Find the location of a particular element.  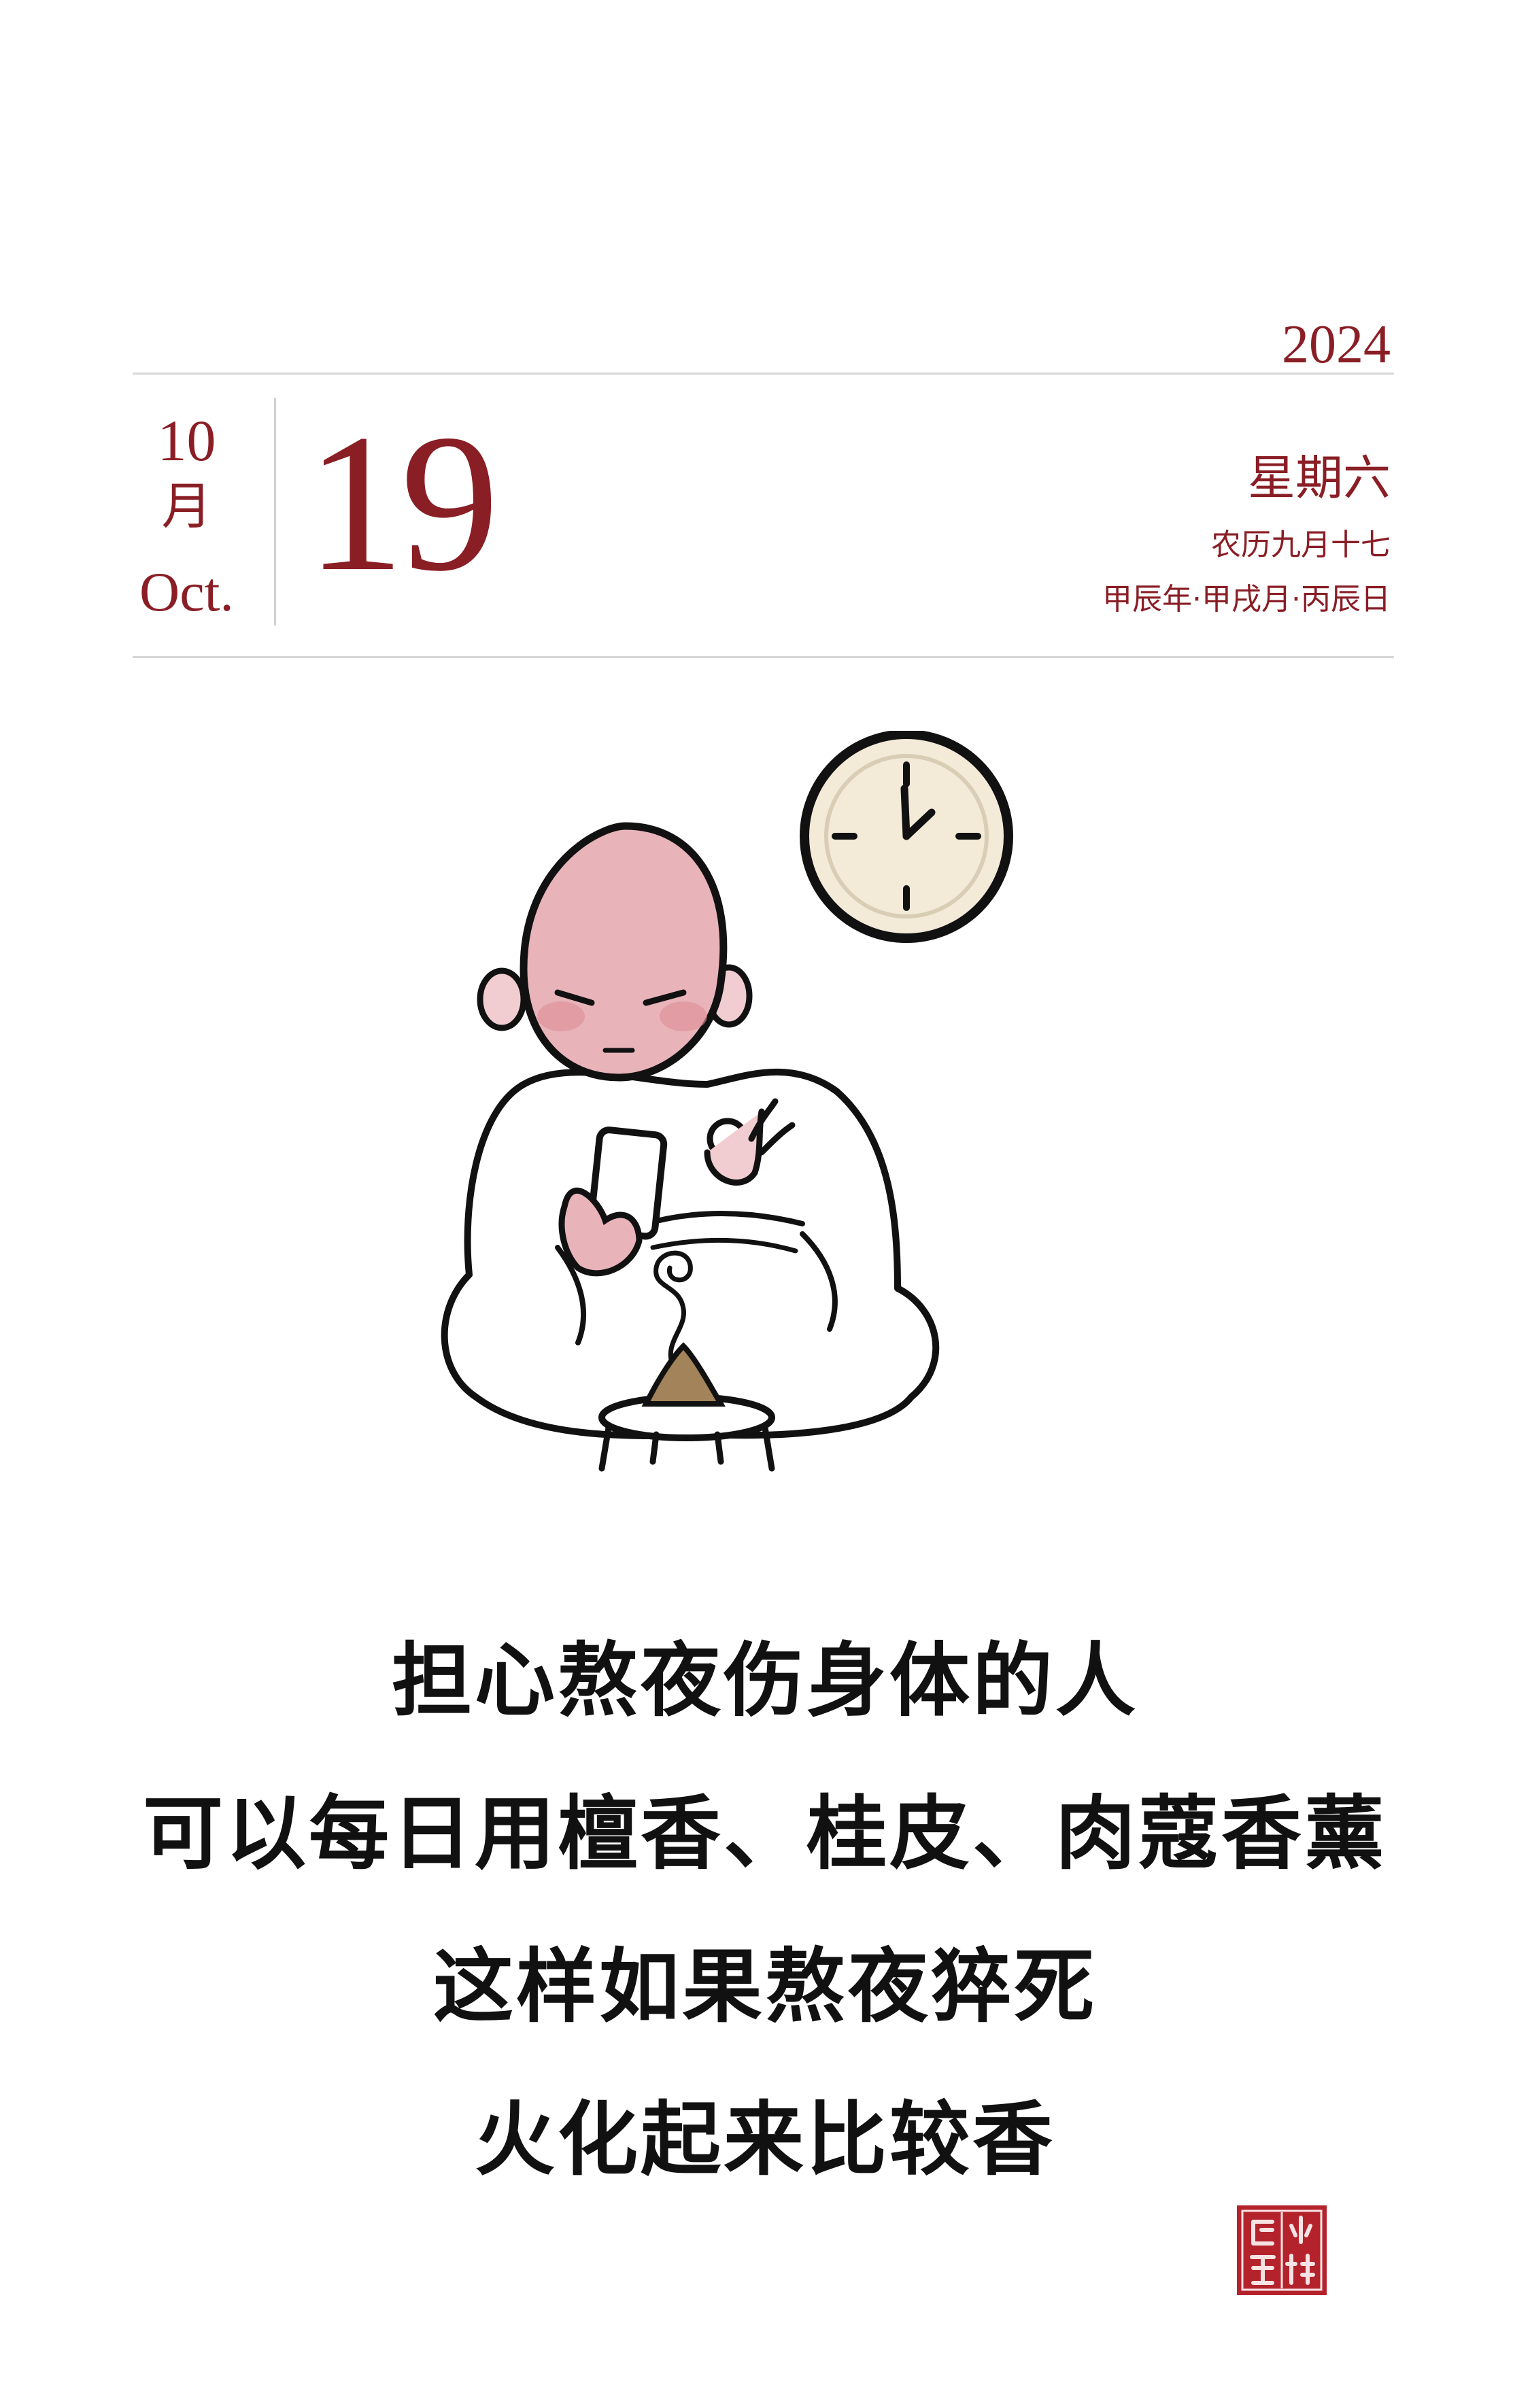

wall-clock-icon is located at coordinates (907, 837).